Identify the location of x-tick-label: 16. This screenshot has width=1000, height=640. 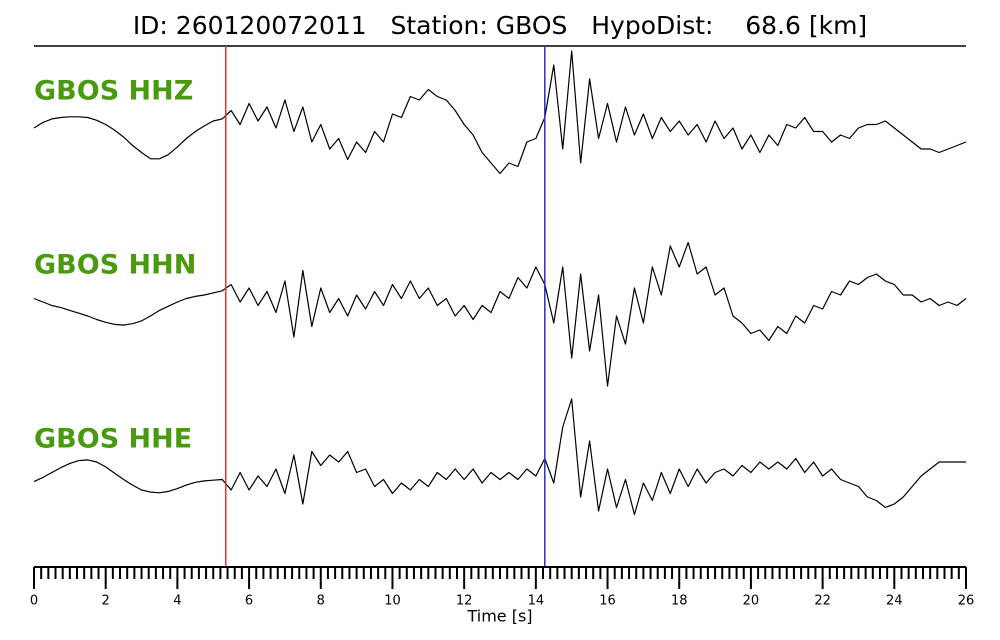
(607, 601).